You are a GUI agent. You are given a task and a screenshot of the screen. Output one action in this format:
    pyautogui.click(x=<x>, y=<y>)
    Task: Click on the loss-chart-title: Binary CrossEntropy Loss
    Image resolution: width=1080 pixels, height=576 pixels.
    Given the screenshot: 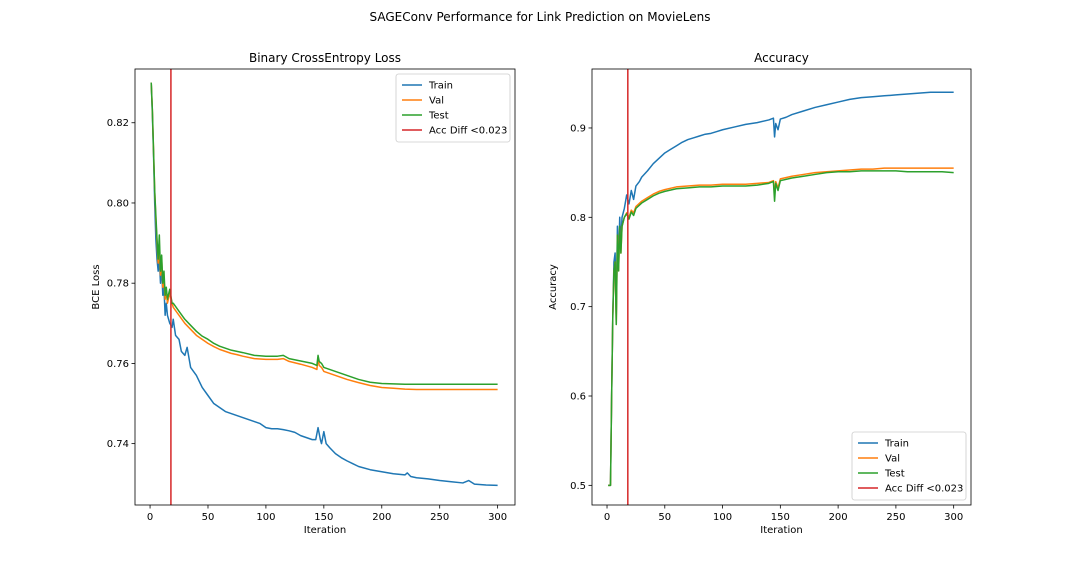 What is the action you would take?
    pyautogui.click(x=325, y=58)
    